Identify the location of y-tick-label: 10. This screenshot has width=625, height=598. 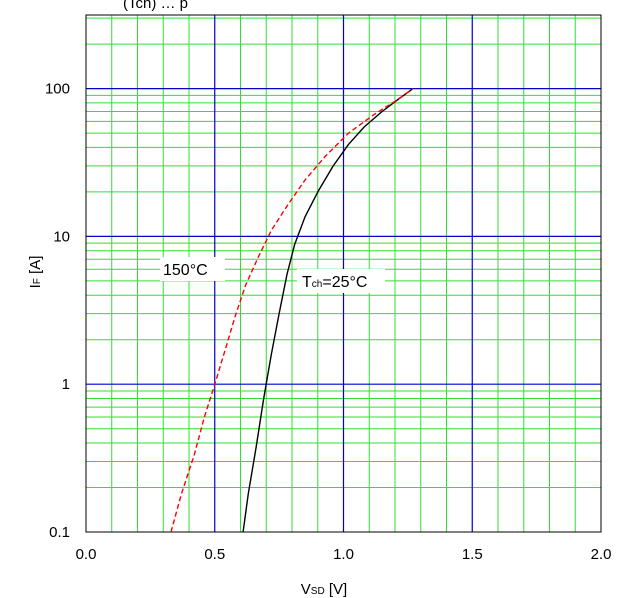
(61, 236).